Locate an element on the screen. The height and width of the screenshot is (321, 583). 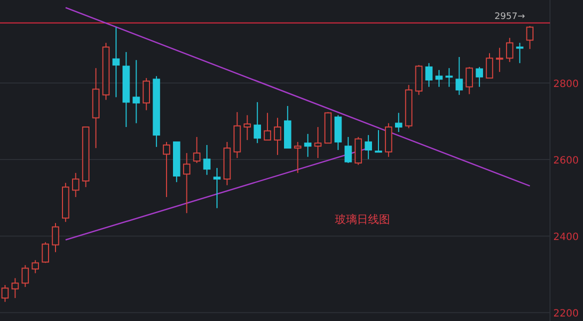
y-tick-label: 2600 is located at coordinates (566, 161).